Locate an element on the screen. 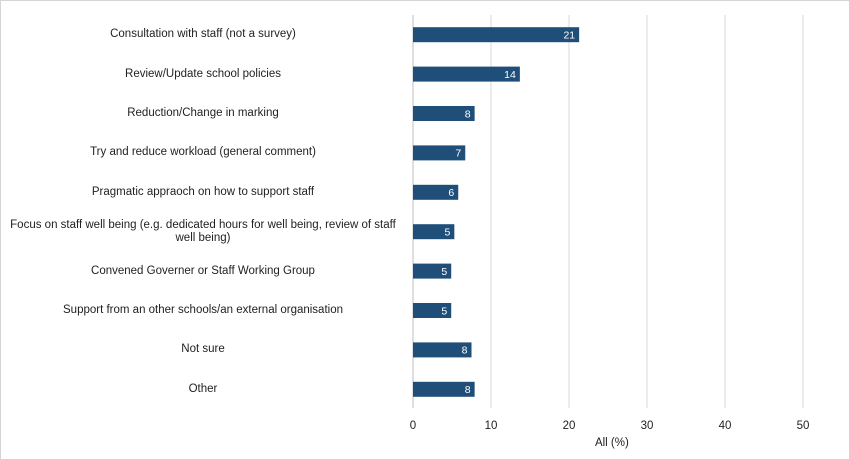 The height and width of the screenshot is (460, 850). category-label: Other is located at coordinates (203, 388).